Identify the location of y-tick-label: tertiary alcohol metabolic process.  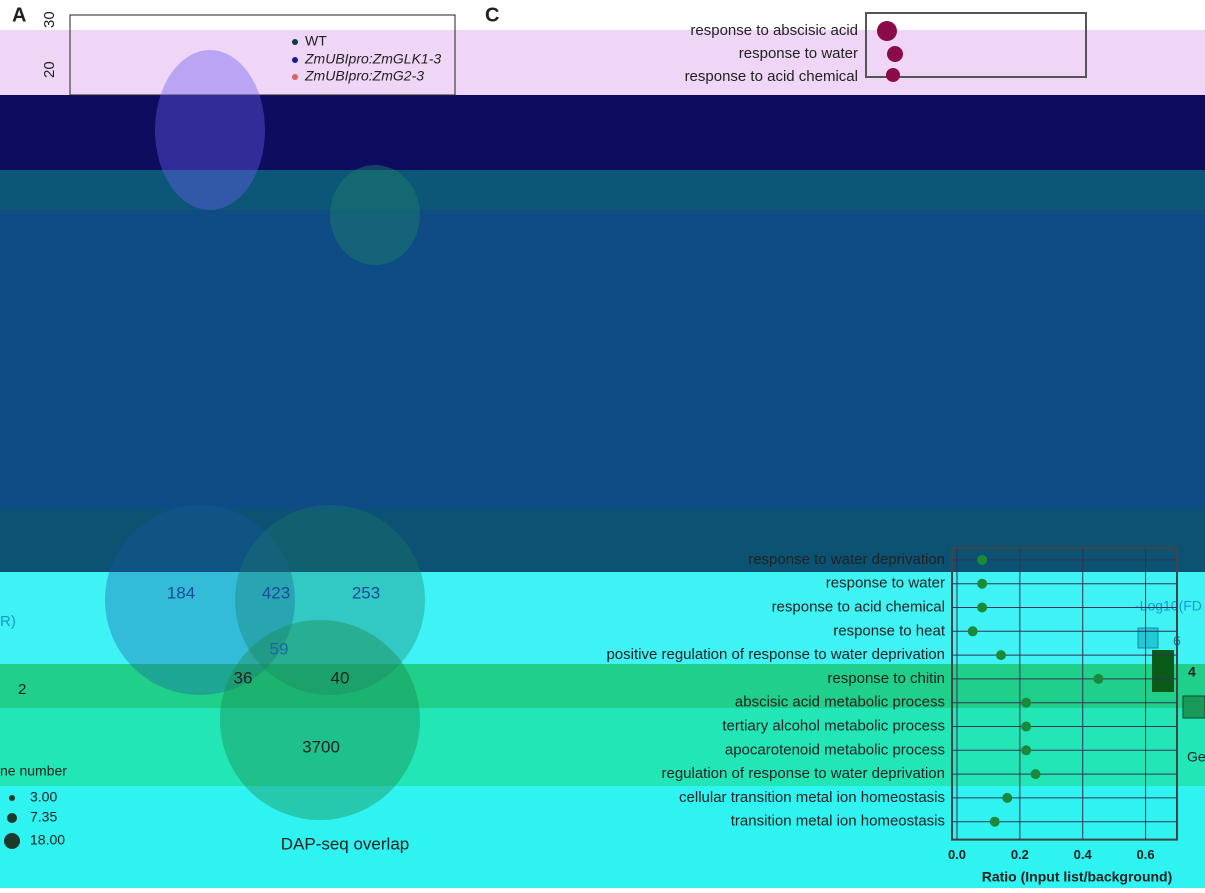
(833, 725).